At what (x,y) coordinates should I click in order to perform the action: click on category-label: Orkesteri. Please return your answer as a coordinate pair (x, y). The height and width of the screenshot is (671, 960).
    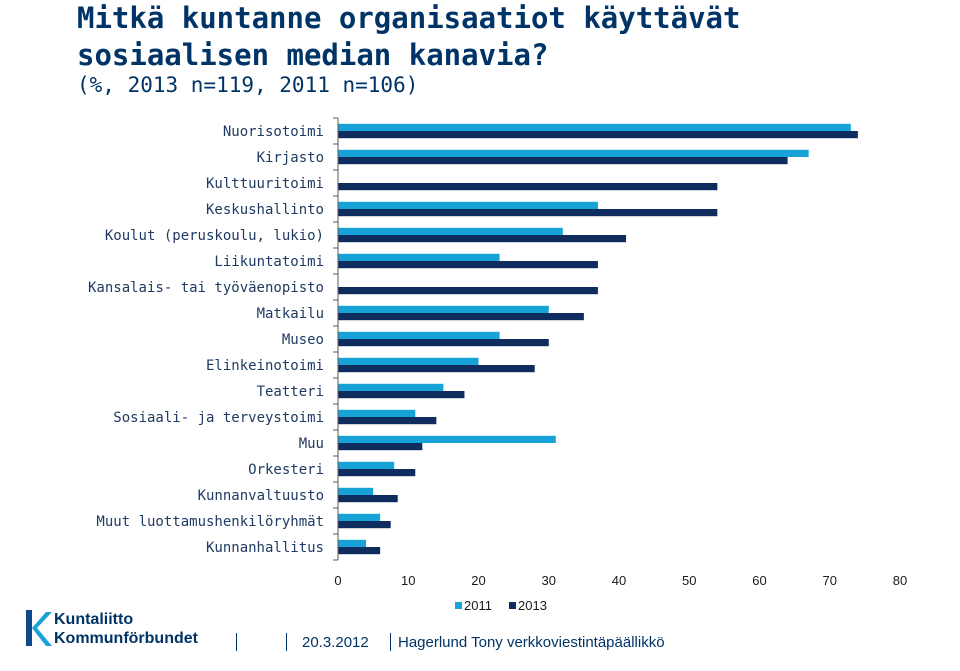
    Looking at the image, I should click on (286, 470).